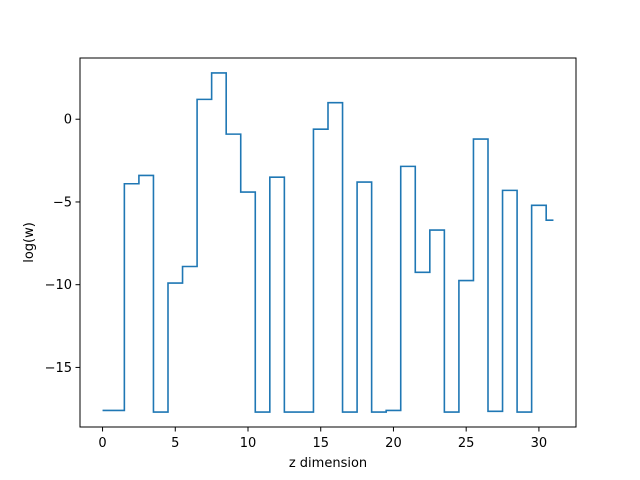 This screenshot has width=640, height=480. What do you see at coordinates (175, 443) in the screenshot?
I see `x-tick-label: 5` at bounding box center [175, 443].